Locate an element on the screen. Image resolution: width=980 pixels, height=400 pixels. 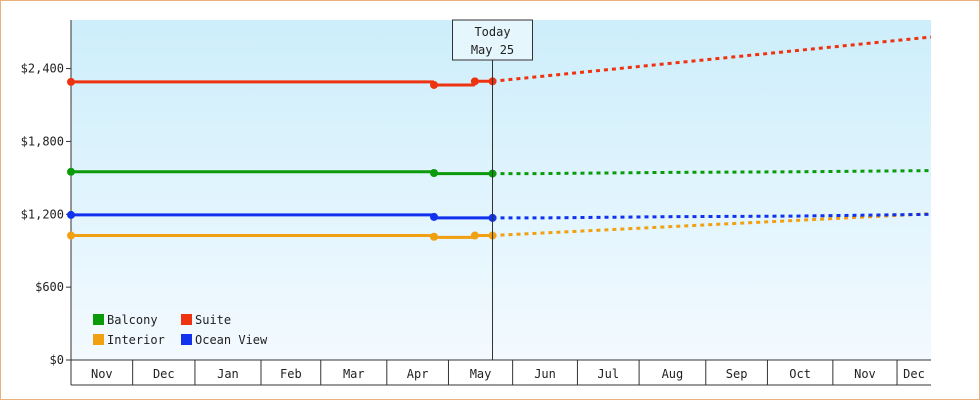
today-label: May 25 is located at coordinates (492, 50).